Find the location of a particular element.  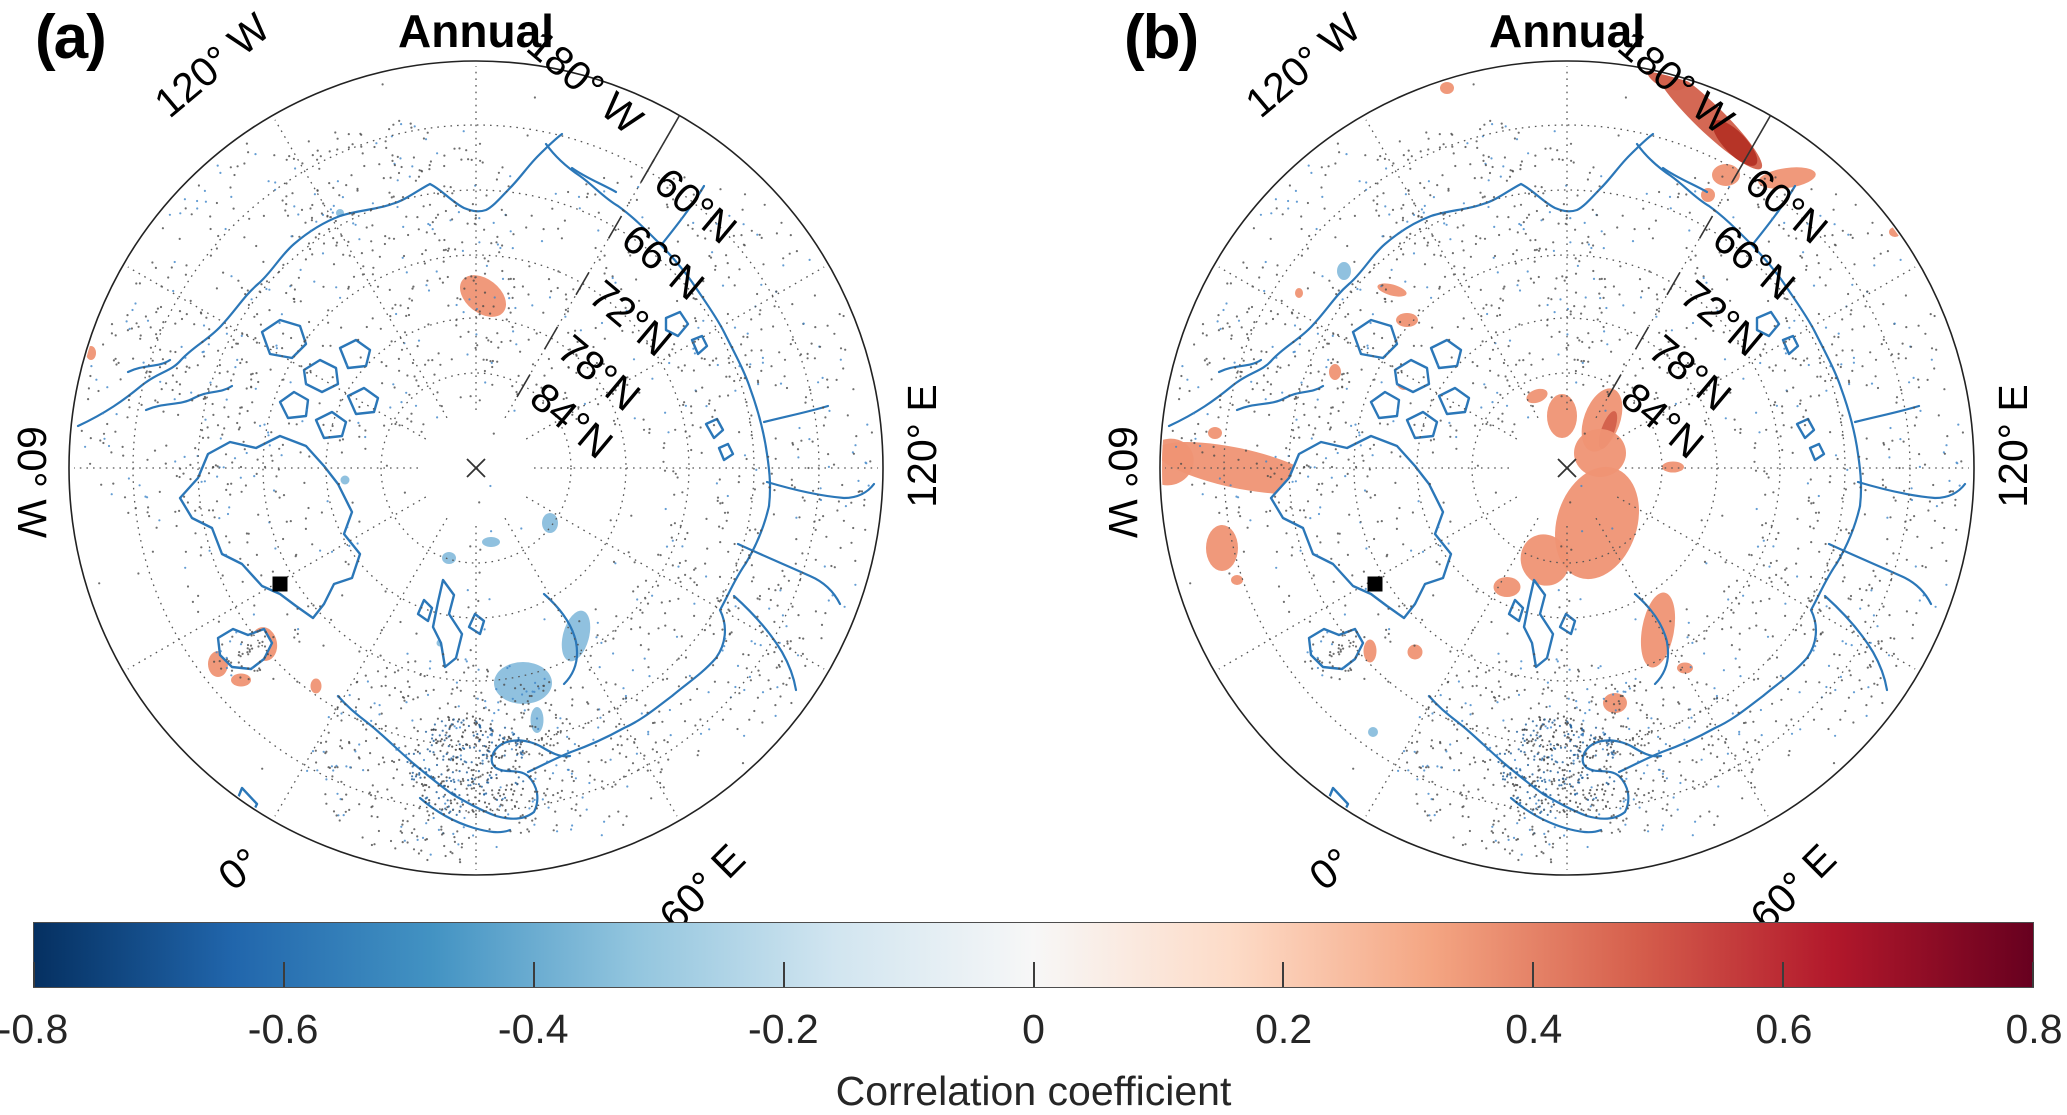

meridian-label: 0° is located at coordinates (239, 869).